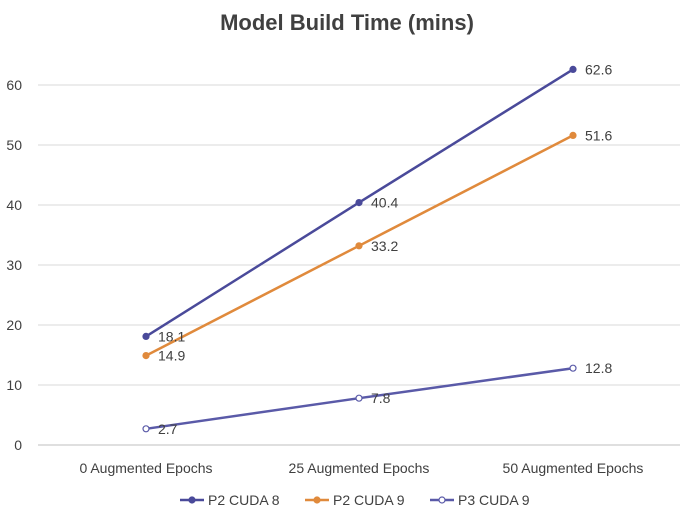 This screenshot has width=695, height=520. I want to click on legend-label: P2 CUDA 9, so click(369, 500).